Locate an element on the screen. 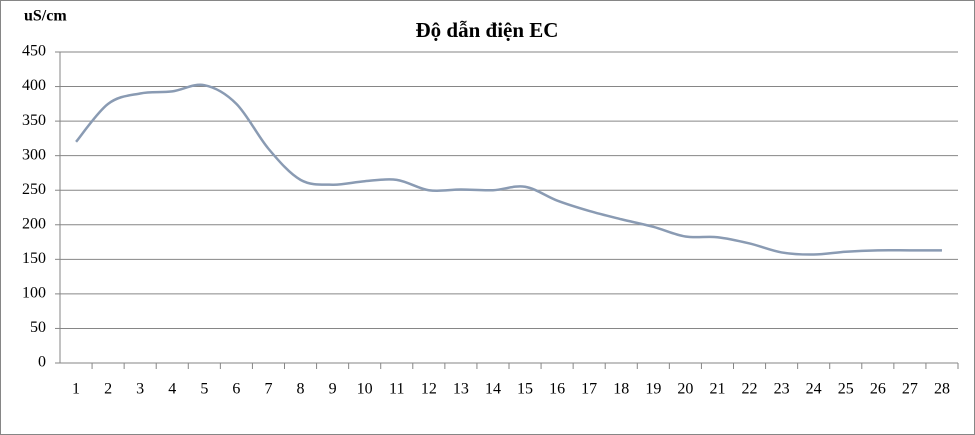  x-tick-label: 10 is located at coordinates (365, 389).